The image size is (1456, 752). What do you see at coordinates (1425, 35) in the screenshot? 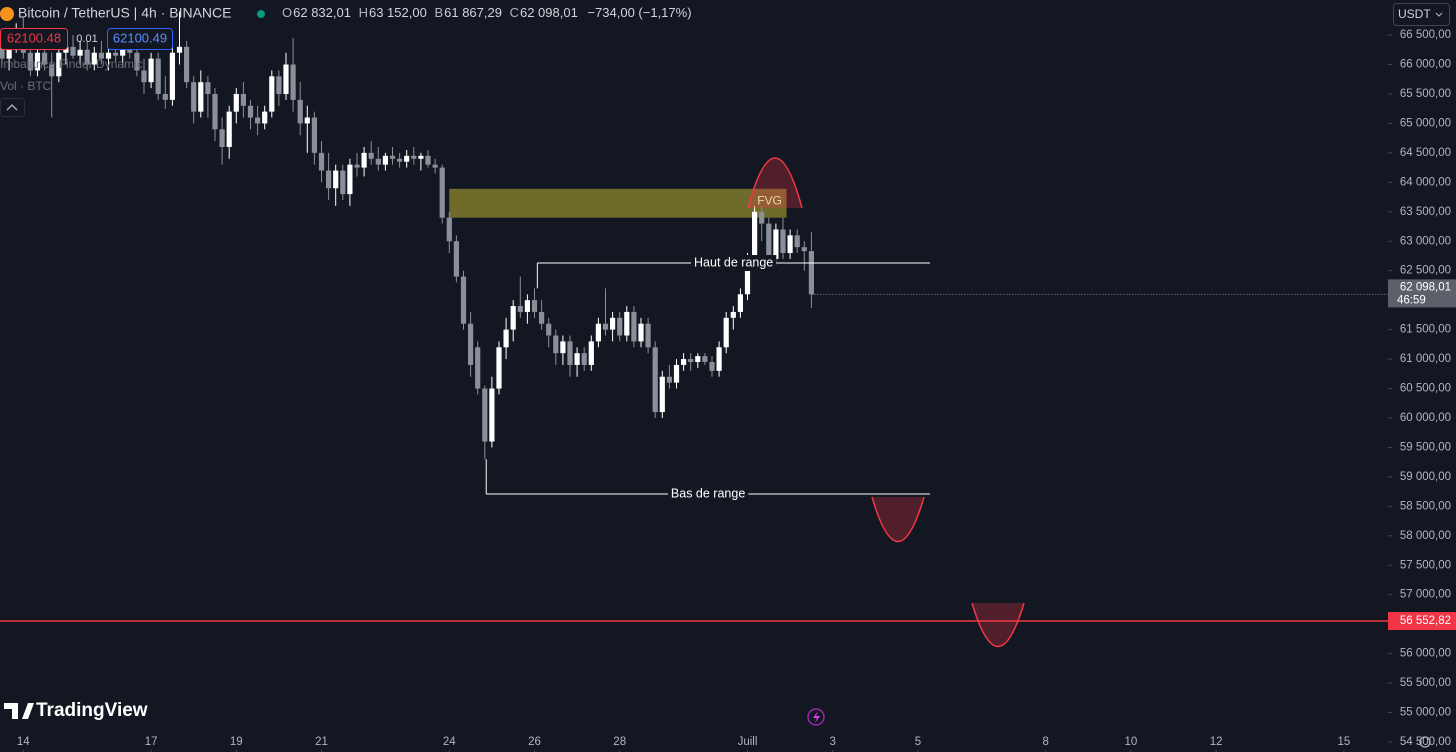
I see `y-tick-label: 66 500,00` at bounding box center [1425, 35].